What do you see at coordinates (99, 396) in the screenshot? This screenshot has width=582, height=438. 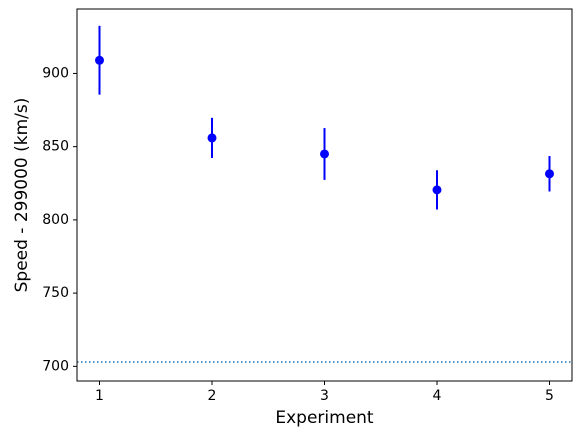 I see `x-tick-label: 1` at bounding box center [99, 396].